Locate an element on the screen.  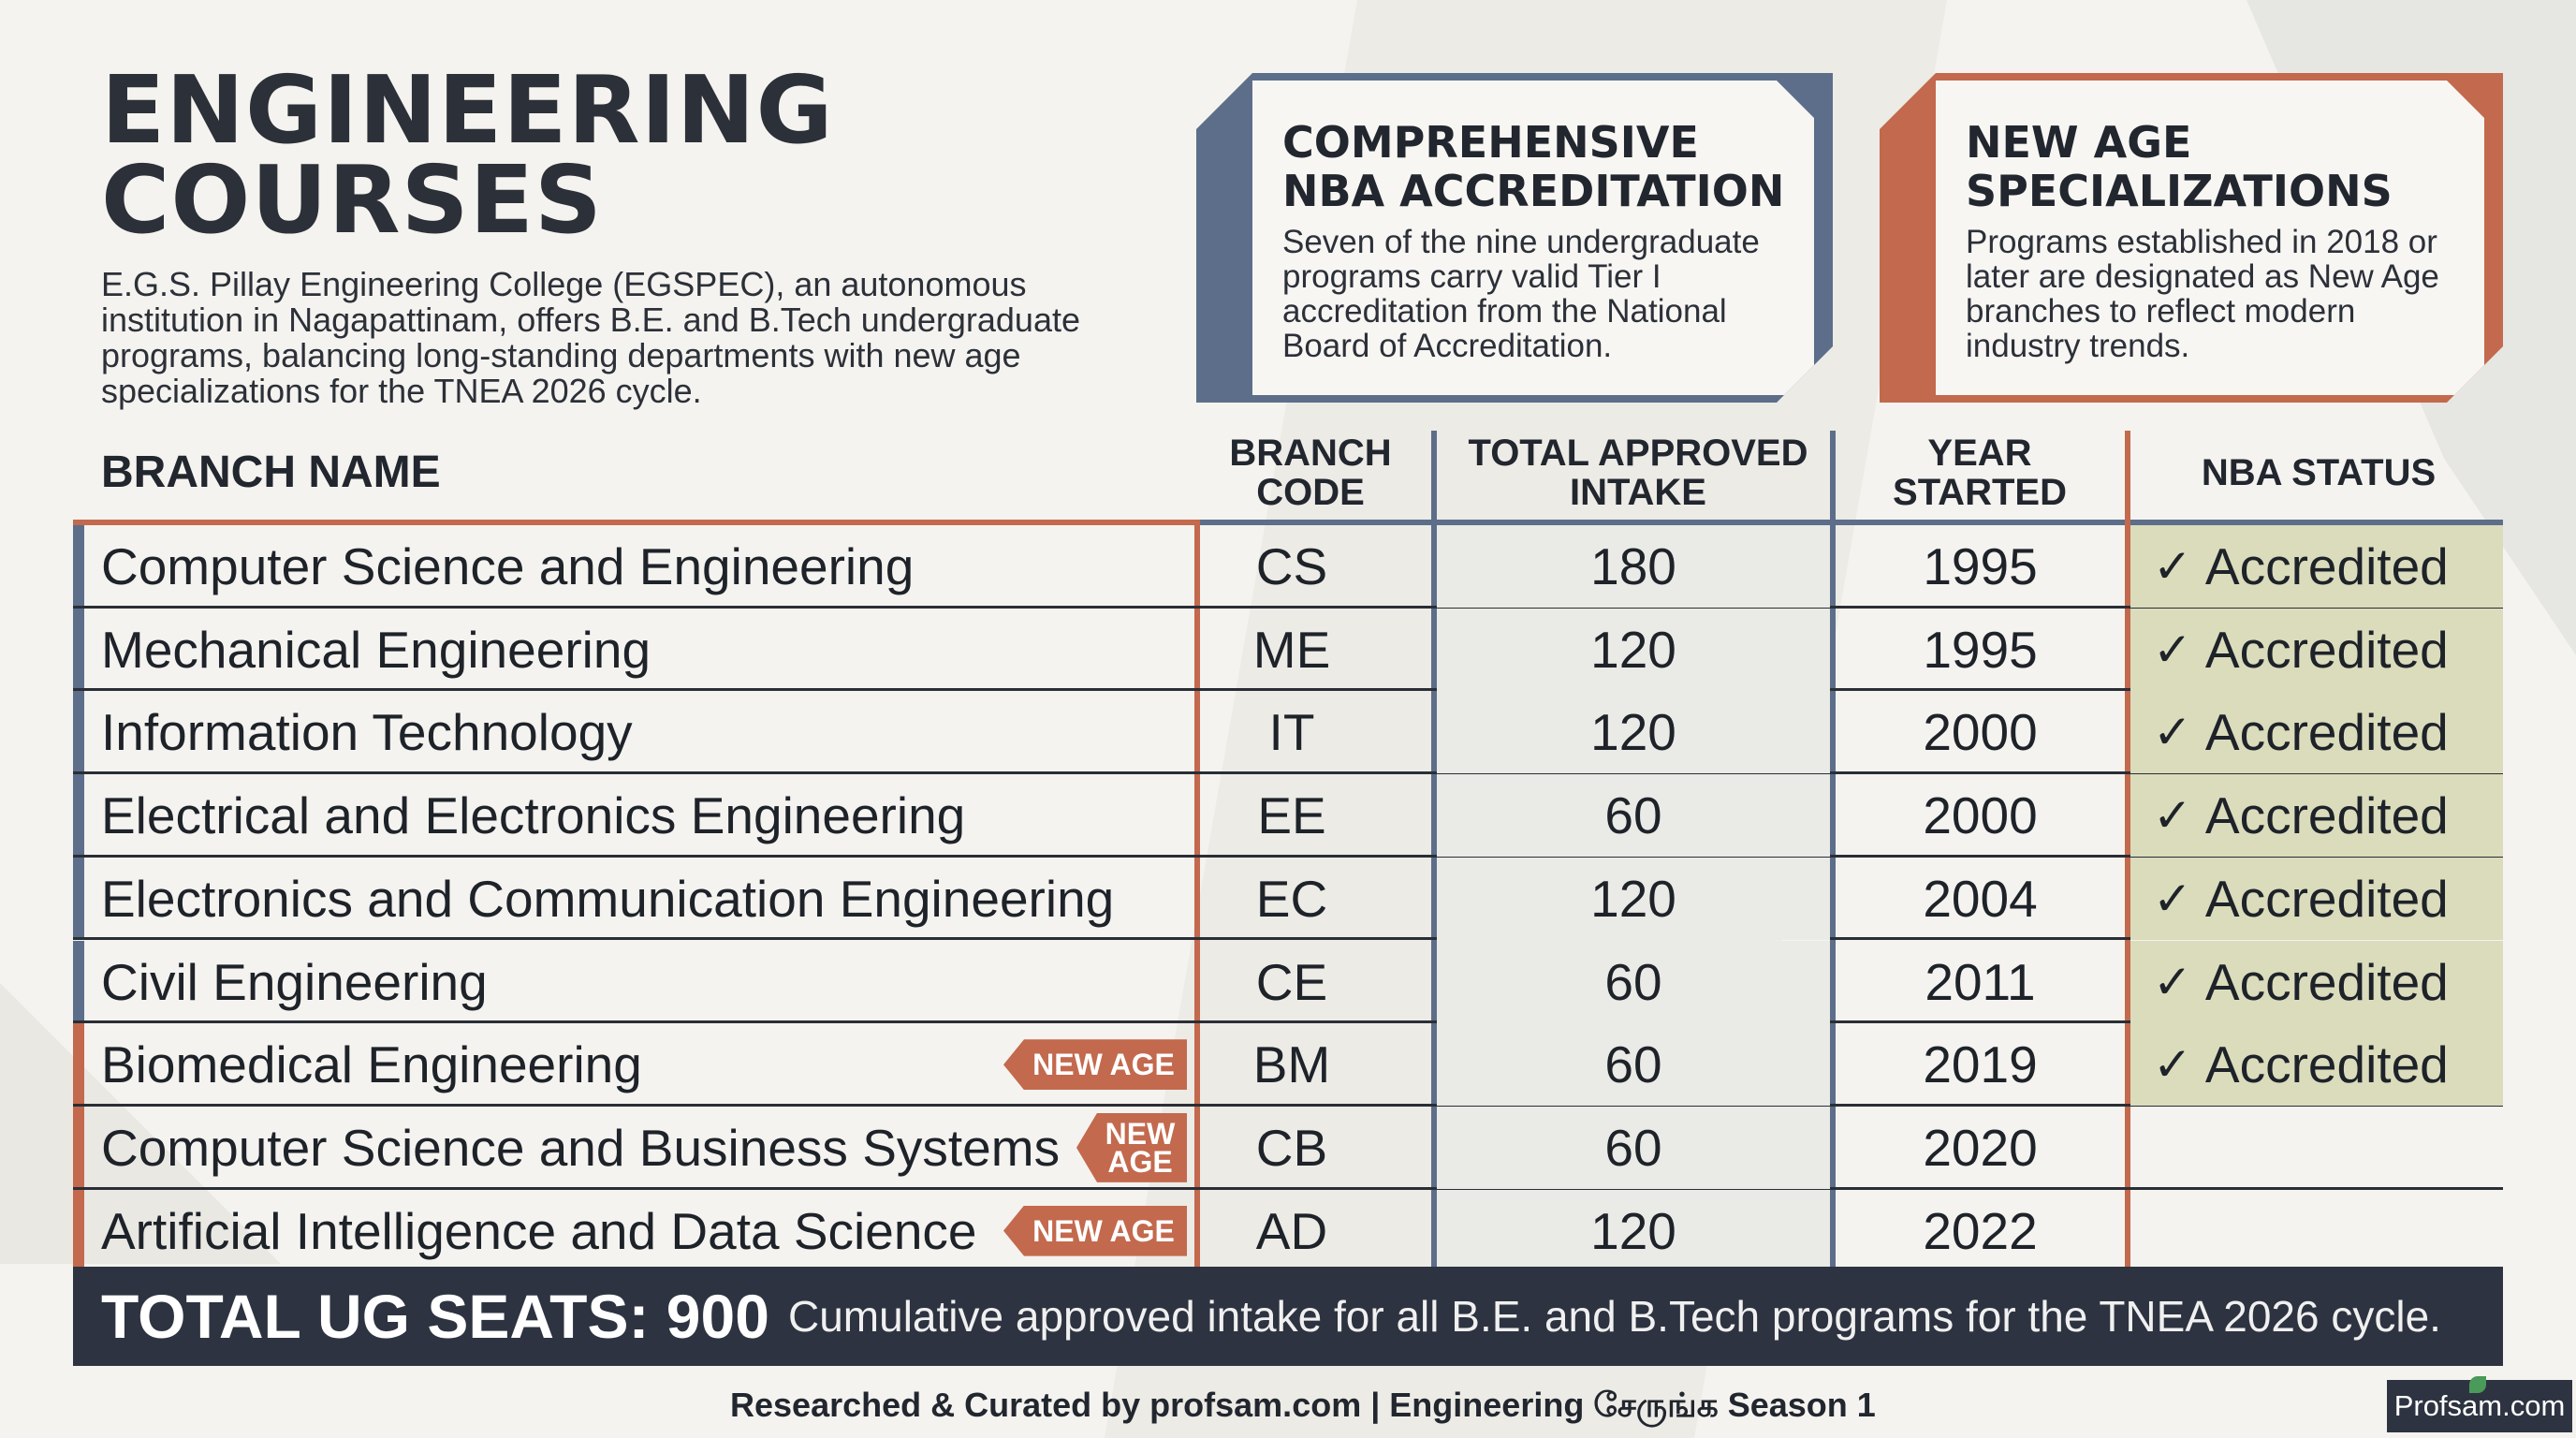
header-line: STARTED is located at coordinates (1980, 493).